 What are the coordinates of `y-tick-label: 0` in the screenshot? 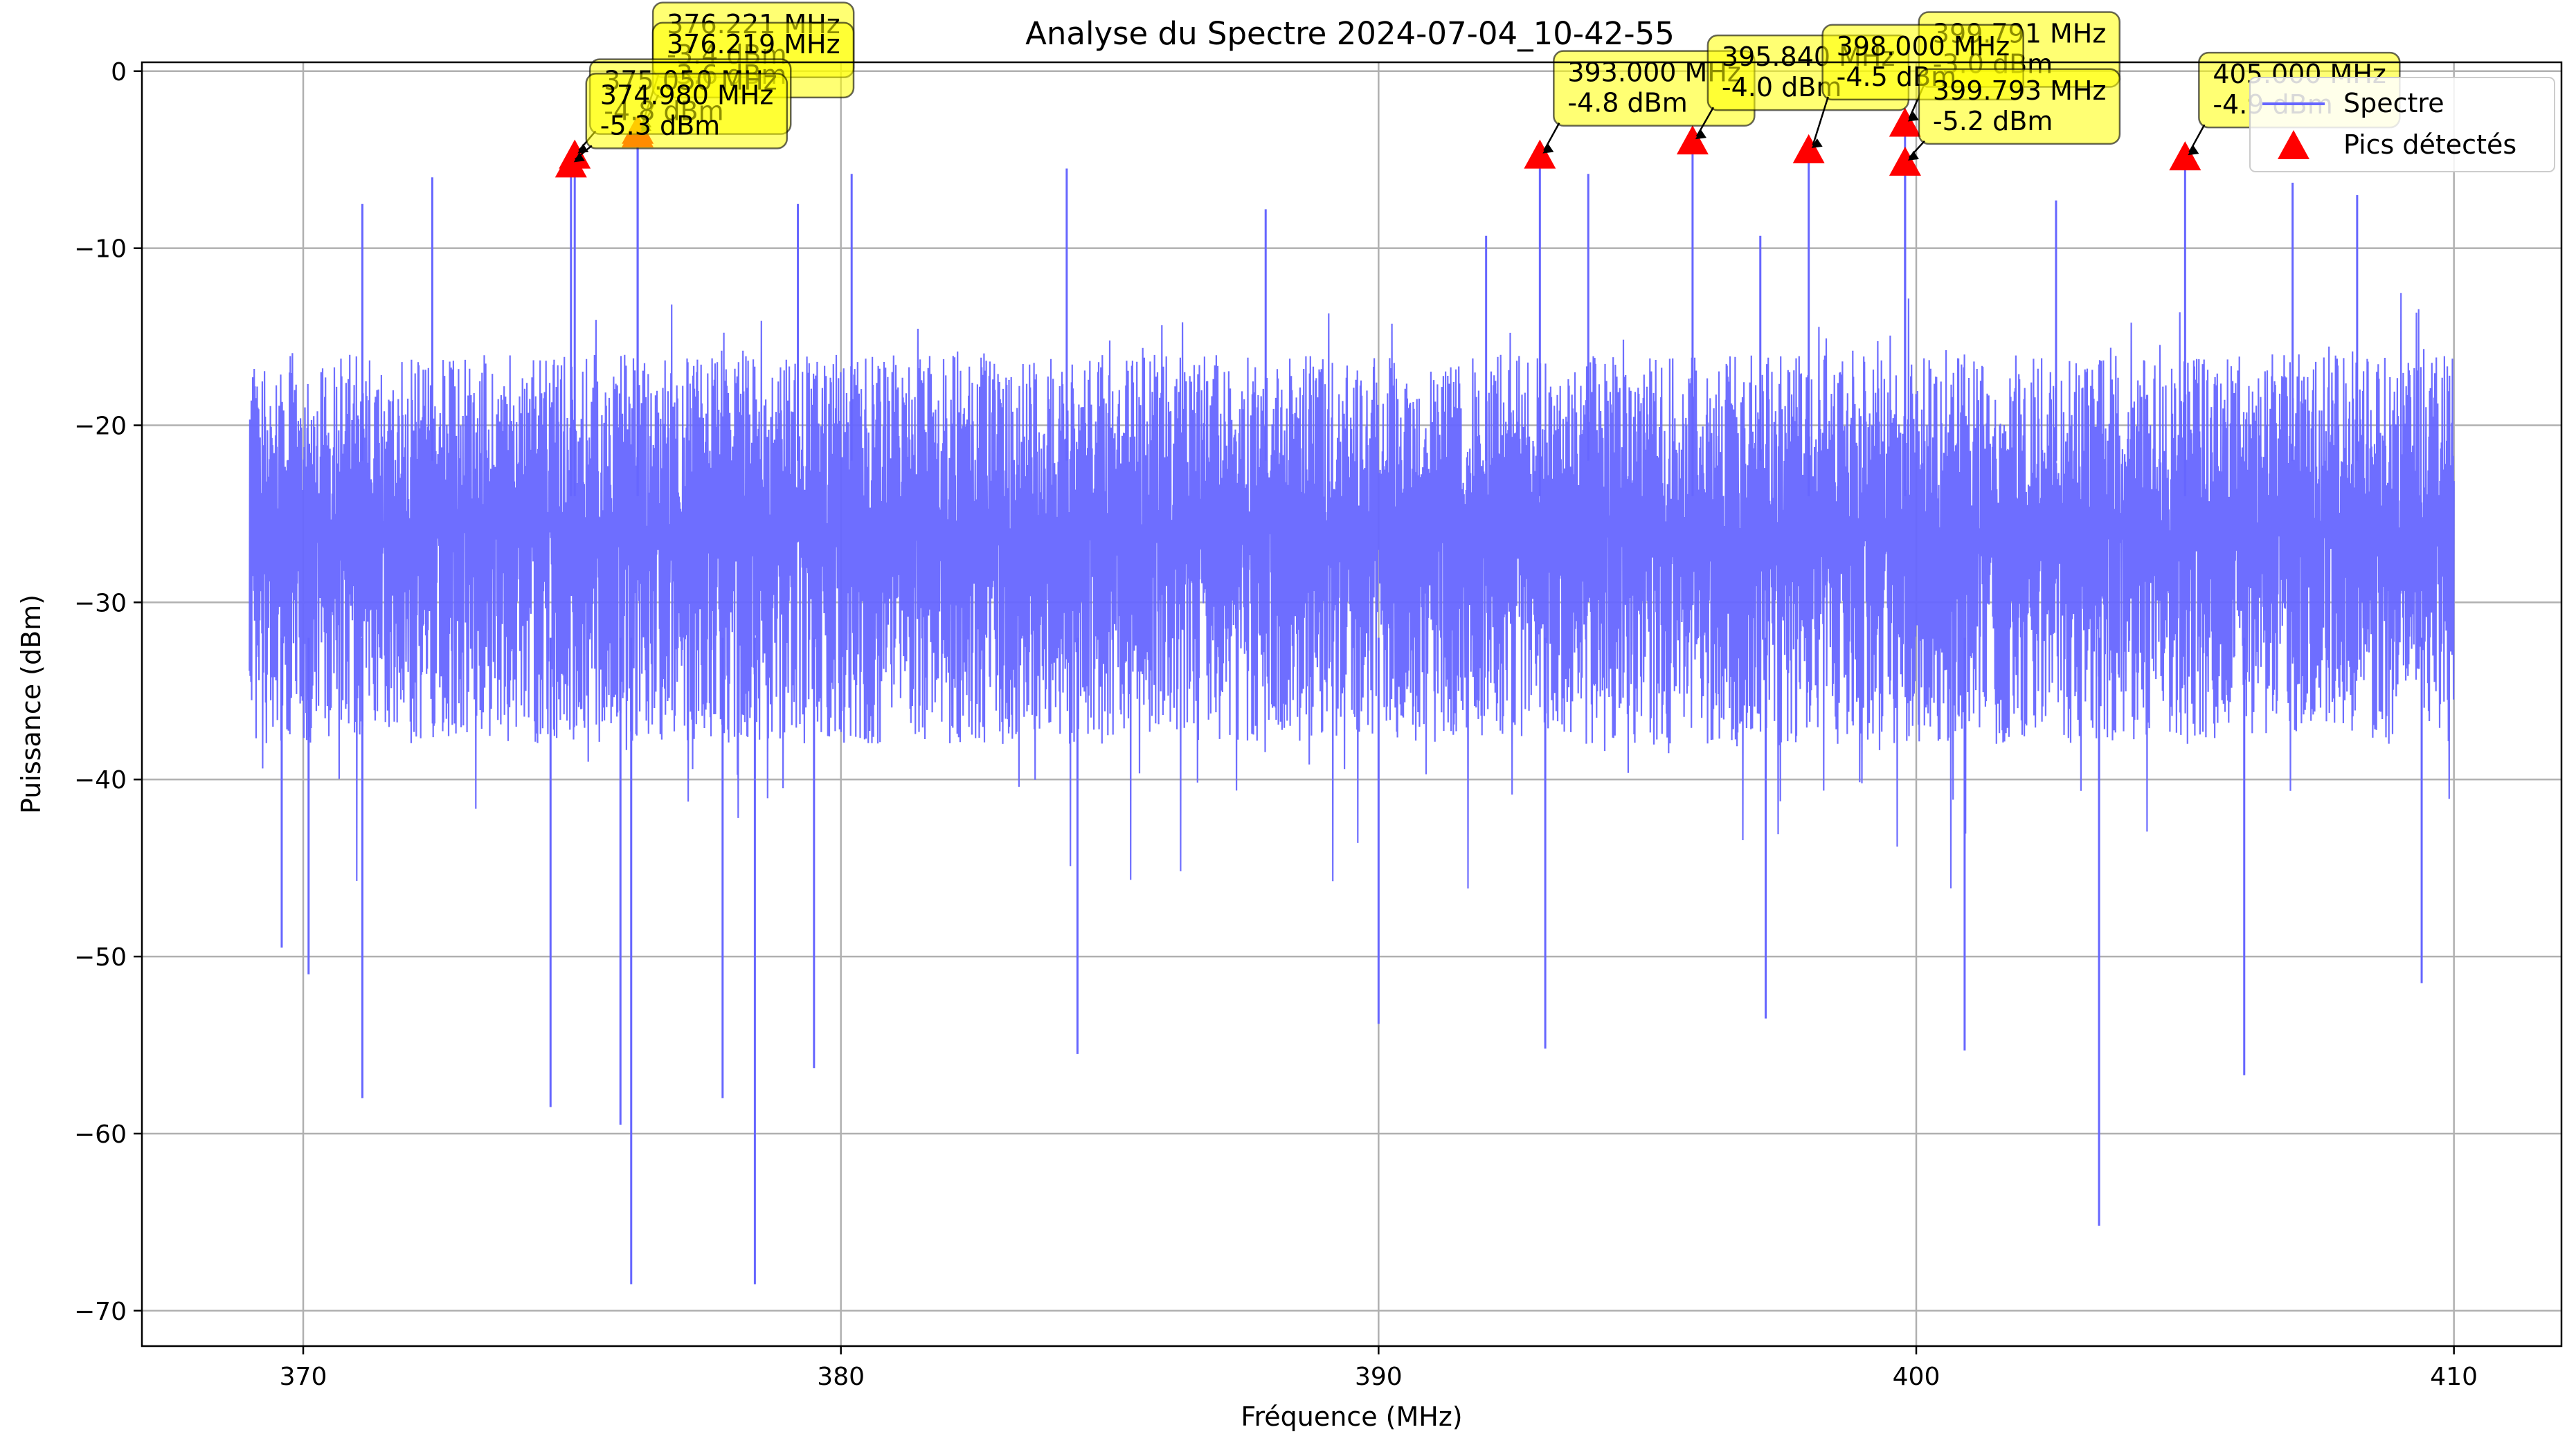 It's located at (119, 72).